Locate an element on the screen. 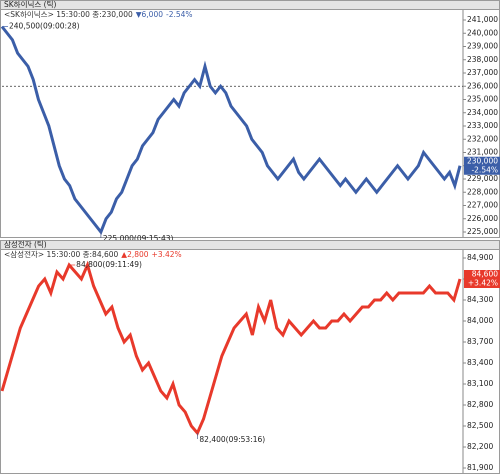 This screenshot has height=474, width=500. y-tick-label: 240,000 is located at coordinates (482, 32).